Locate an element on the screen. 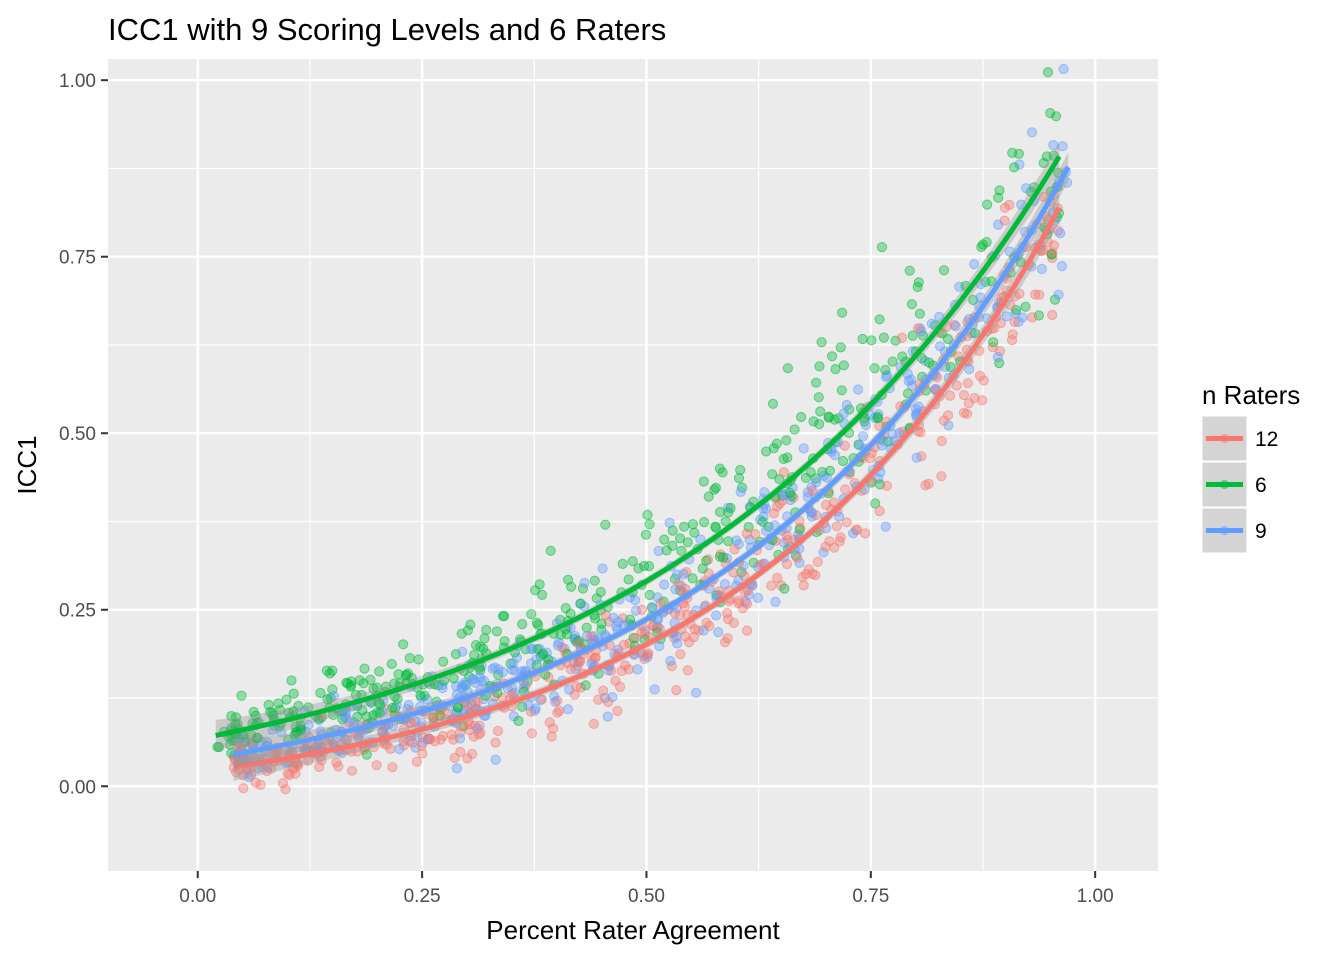 The image size is (1344, 960). y-tick-label: 0.00 is located at coordinates (77, 787).